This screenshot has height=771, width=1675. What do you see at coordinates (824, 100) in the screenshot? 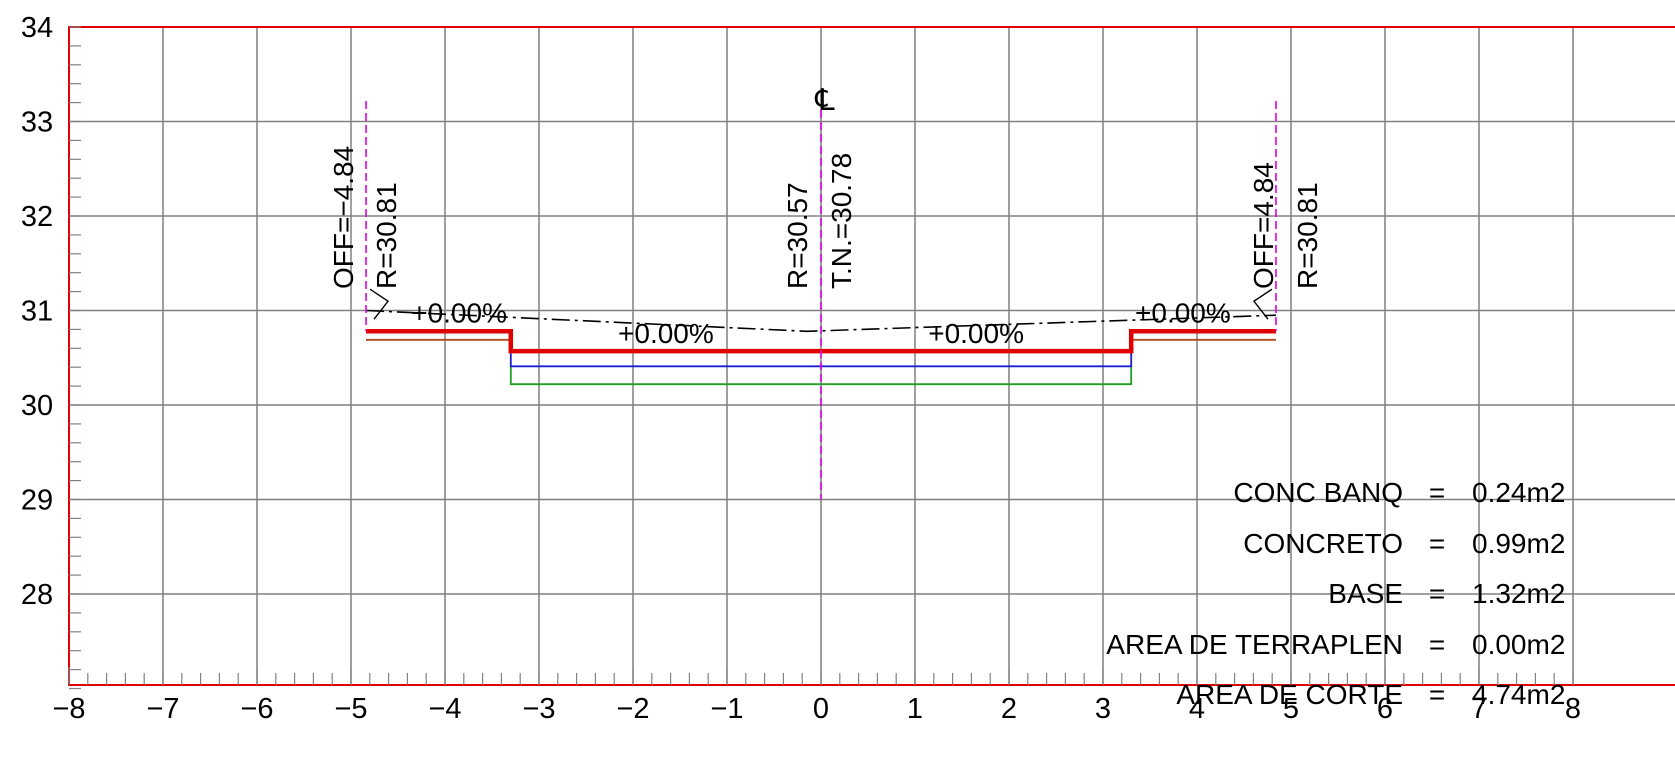
I see `centerline-symbol: ℄` at bounding box center [824, 100].